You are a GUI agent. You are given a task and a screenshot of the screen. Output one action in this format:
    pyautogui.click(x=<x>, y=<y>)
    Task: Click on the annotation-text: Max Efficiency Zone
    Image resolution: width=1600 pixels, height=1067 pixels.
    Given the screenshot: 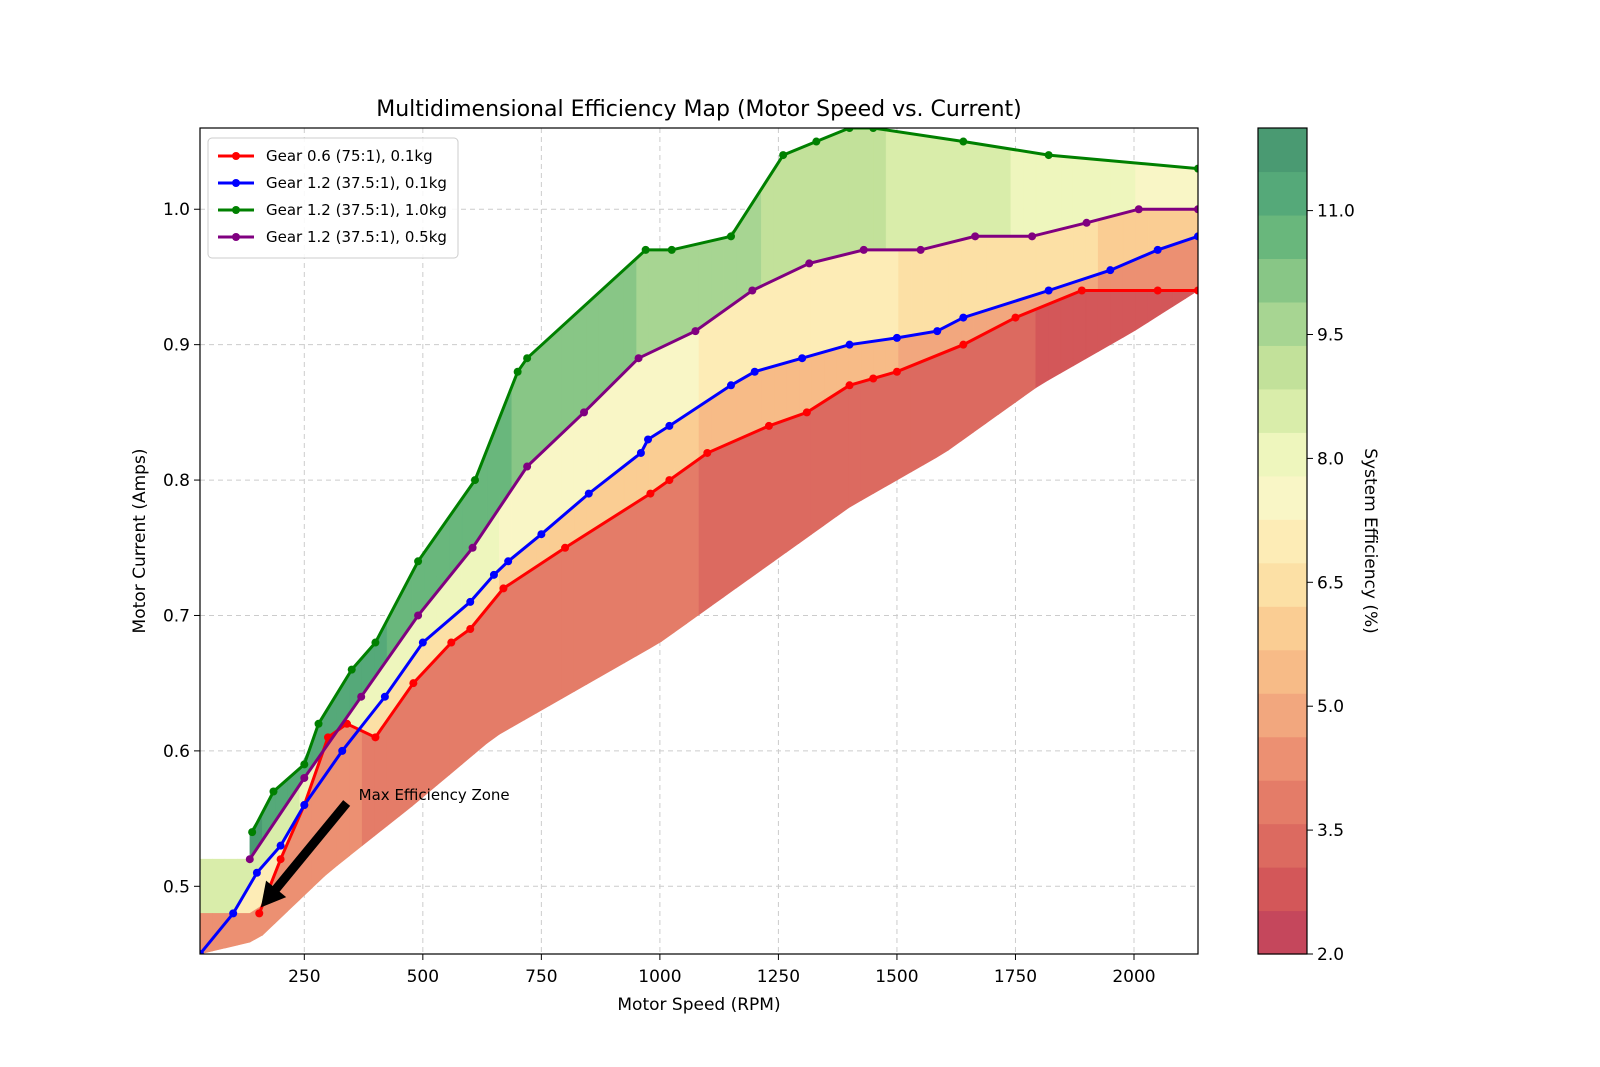 What is the action you would take?
    pyautogui.click(x=434, y=795)
    